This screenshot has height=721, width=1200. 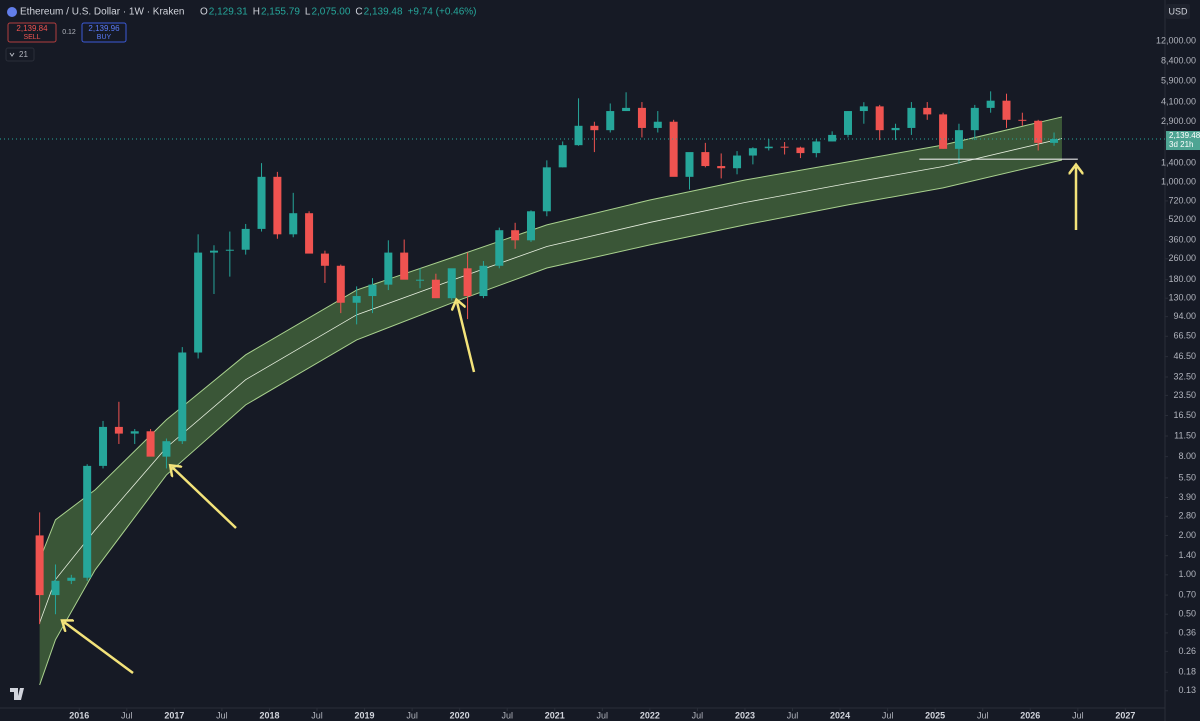 What do you see at coordinates (23, 54) in the screenshot?
I see `indicators-count: 21` at bounding box center [23, 54].